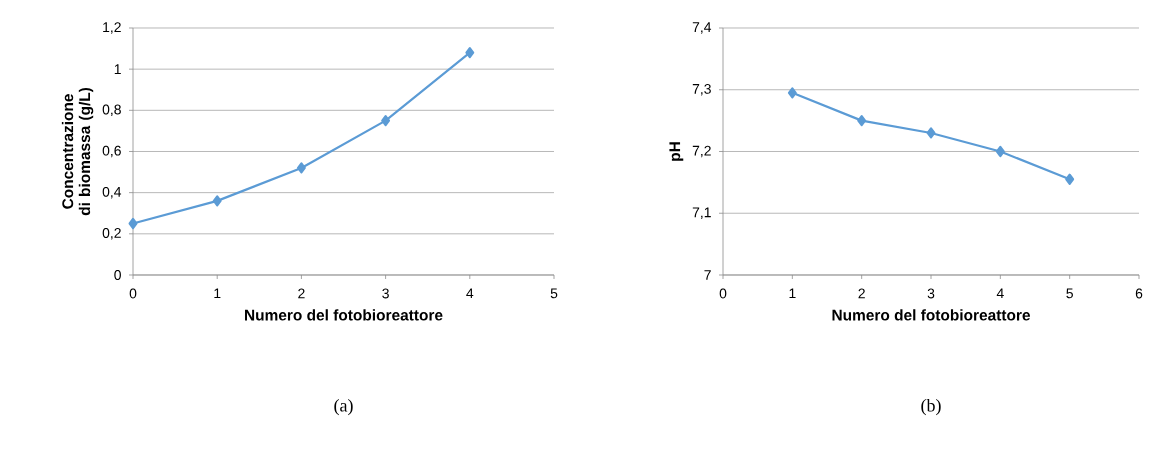 The image size is (1149, 451). Describe the element at coordinates (701, 89) in the screenshot. I see `y-tick-label: 7,3` at that location.